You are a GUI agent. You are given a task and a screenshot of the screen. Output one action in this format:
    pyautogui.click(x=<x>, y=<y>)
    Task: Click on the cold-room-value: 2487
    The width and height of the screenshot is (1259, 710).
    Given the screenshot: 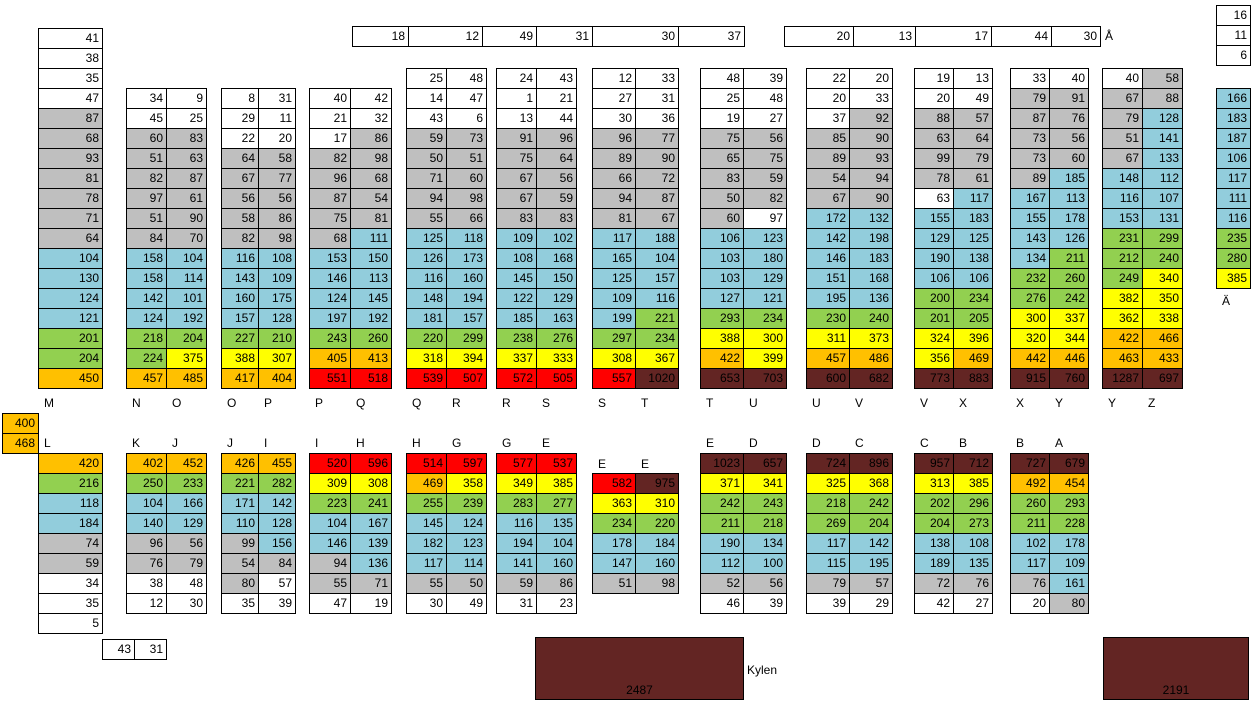 What is the action you would take?
    pyautogui.click(x=639, y=690)
    